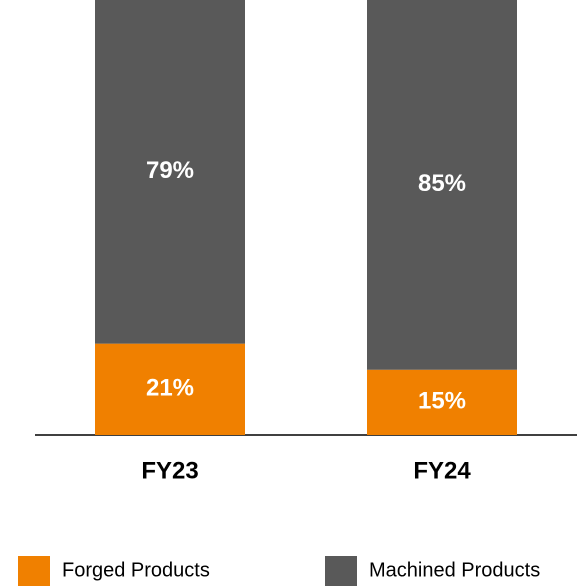 The width and height of the screenshot is (582, 586). I want to click on legend-label: Forged Products, so click(136, 570).